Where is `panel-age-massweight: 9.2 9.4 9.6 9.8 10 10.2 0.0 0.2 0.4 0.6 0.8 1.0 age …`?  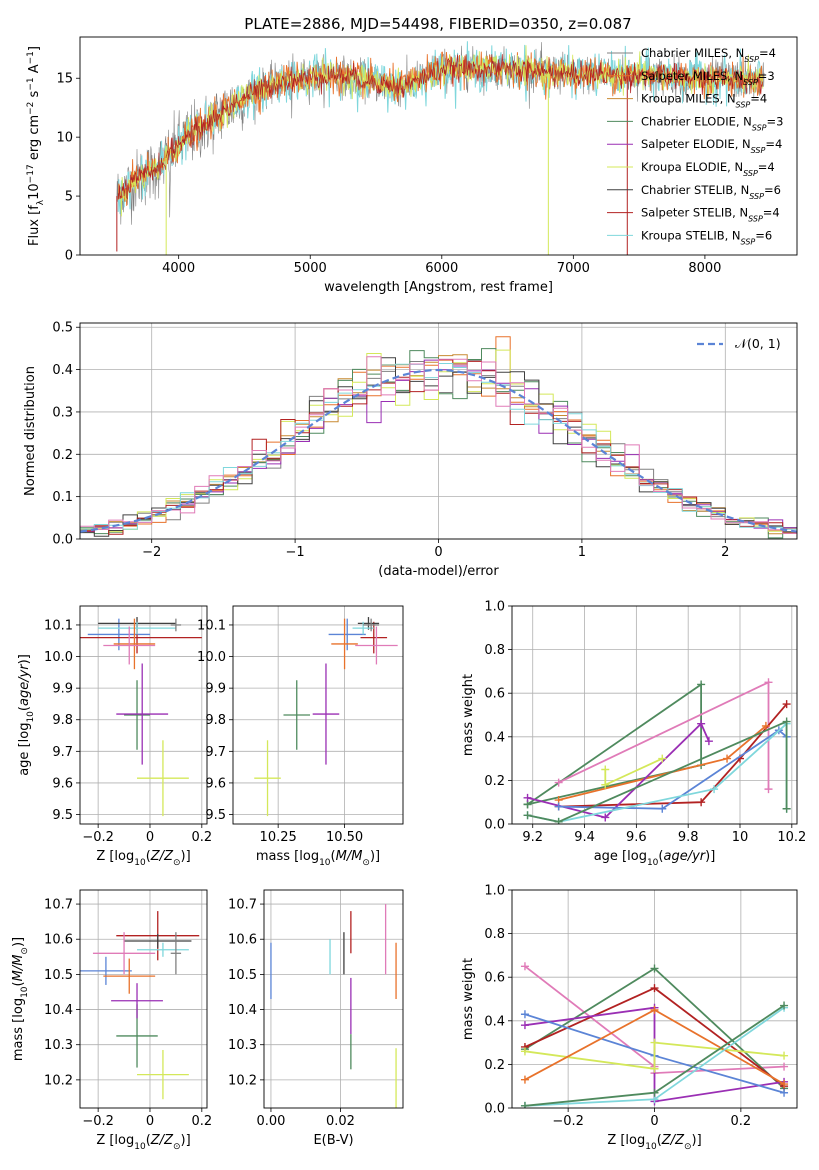
panel-age-massweight: 9.2 9.4 9.6 9.8 10 10.2 0.0 0.2 0.4 0.6 0.8 1.0 age … is located at coordinates (633, 734).